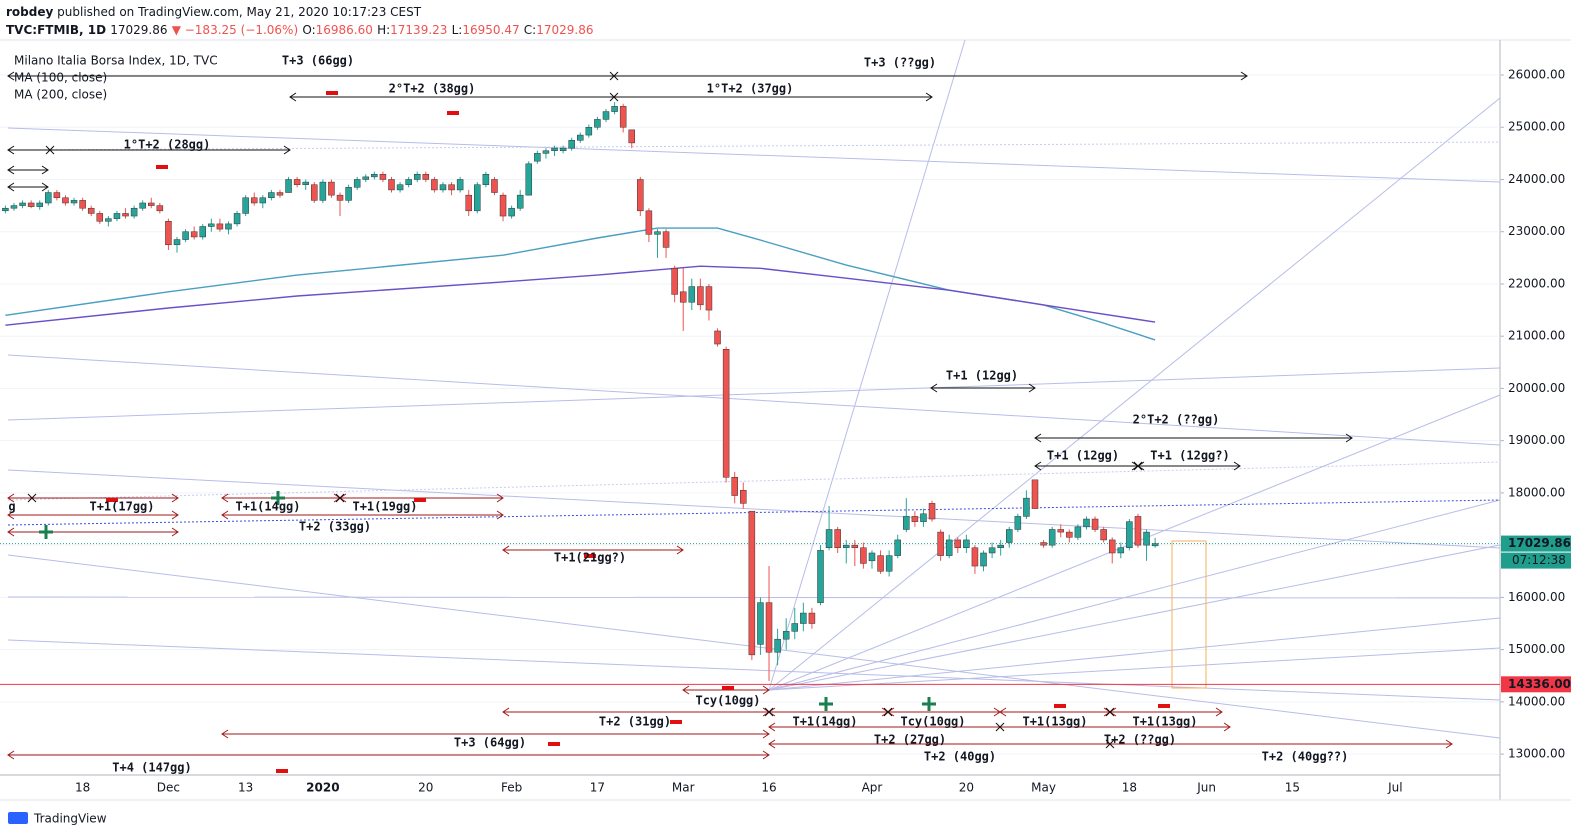 This screenshot has width=1571, height=839. Describe the element at coordinates (1292, 788) in the screenshot. I see `x-tick-label: 15` at that location.